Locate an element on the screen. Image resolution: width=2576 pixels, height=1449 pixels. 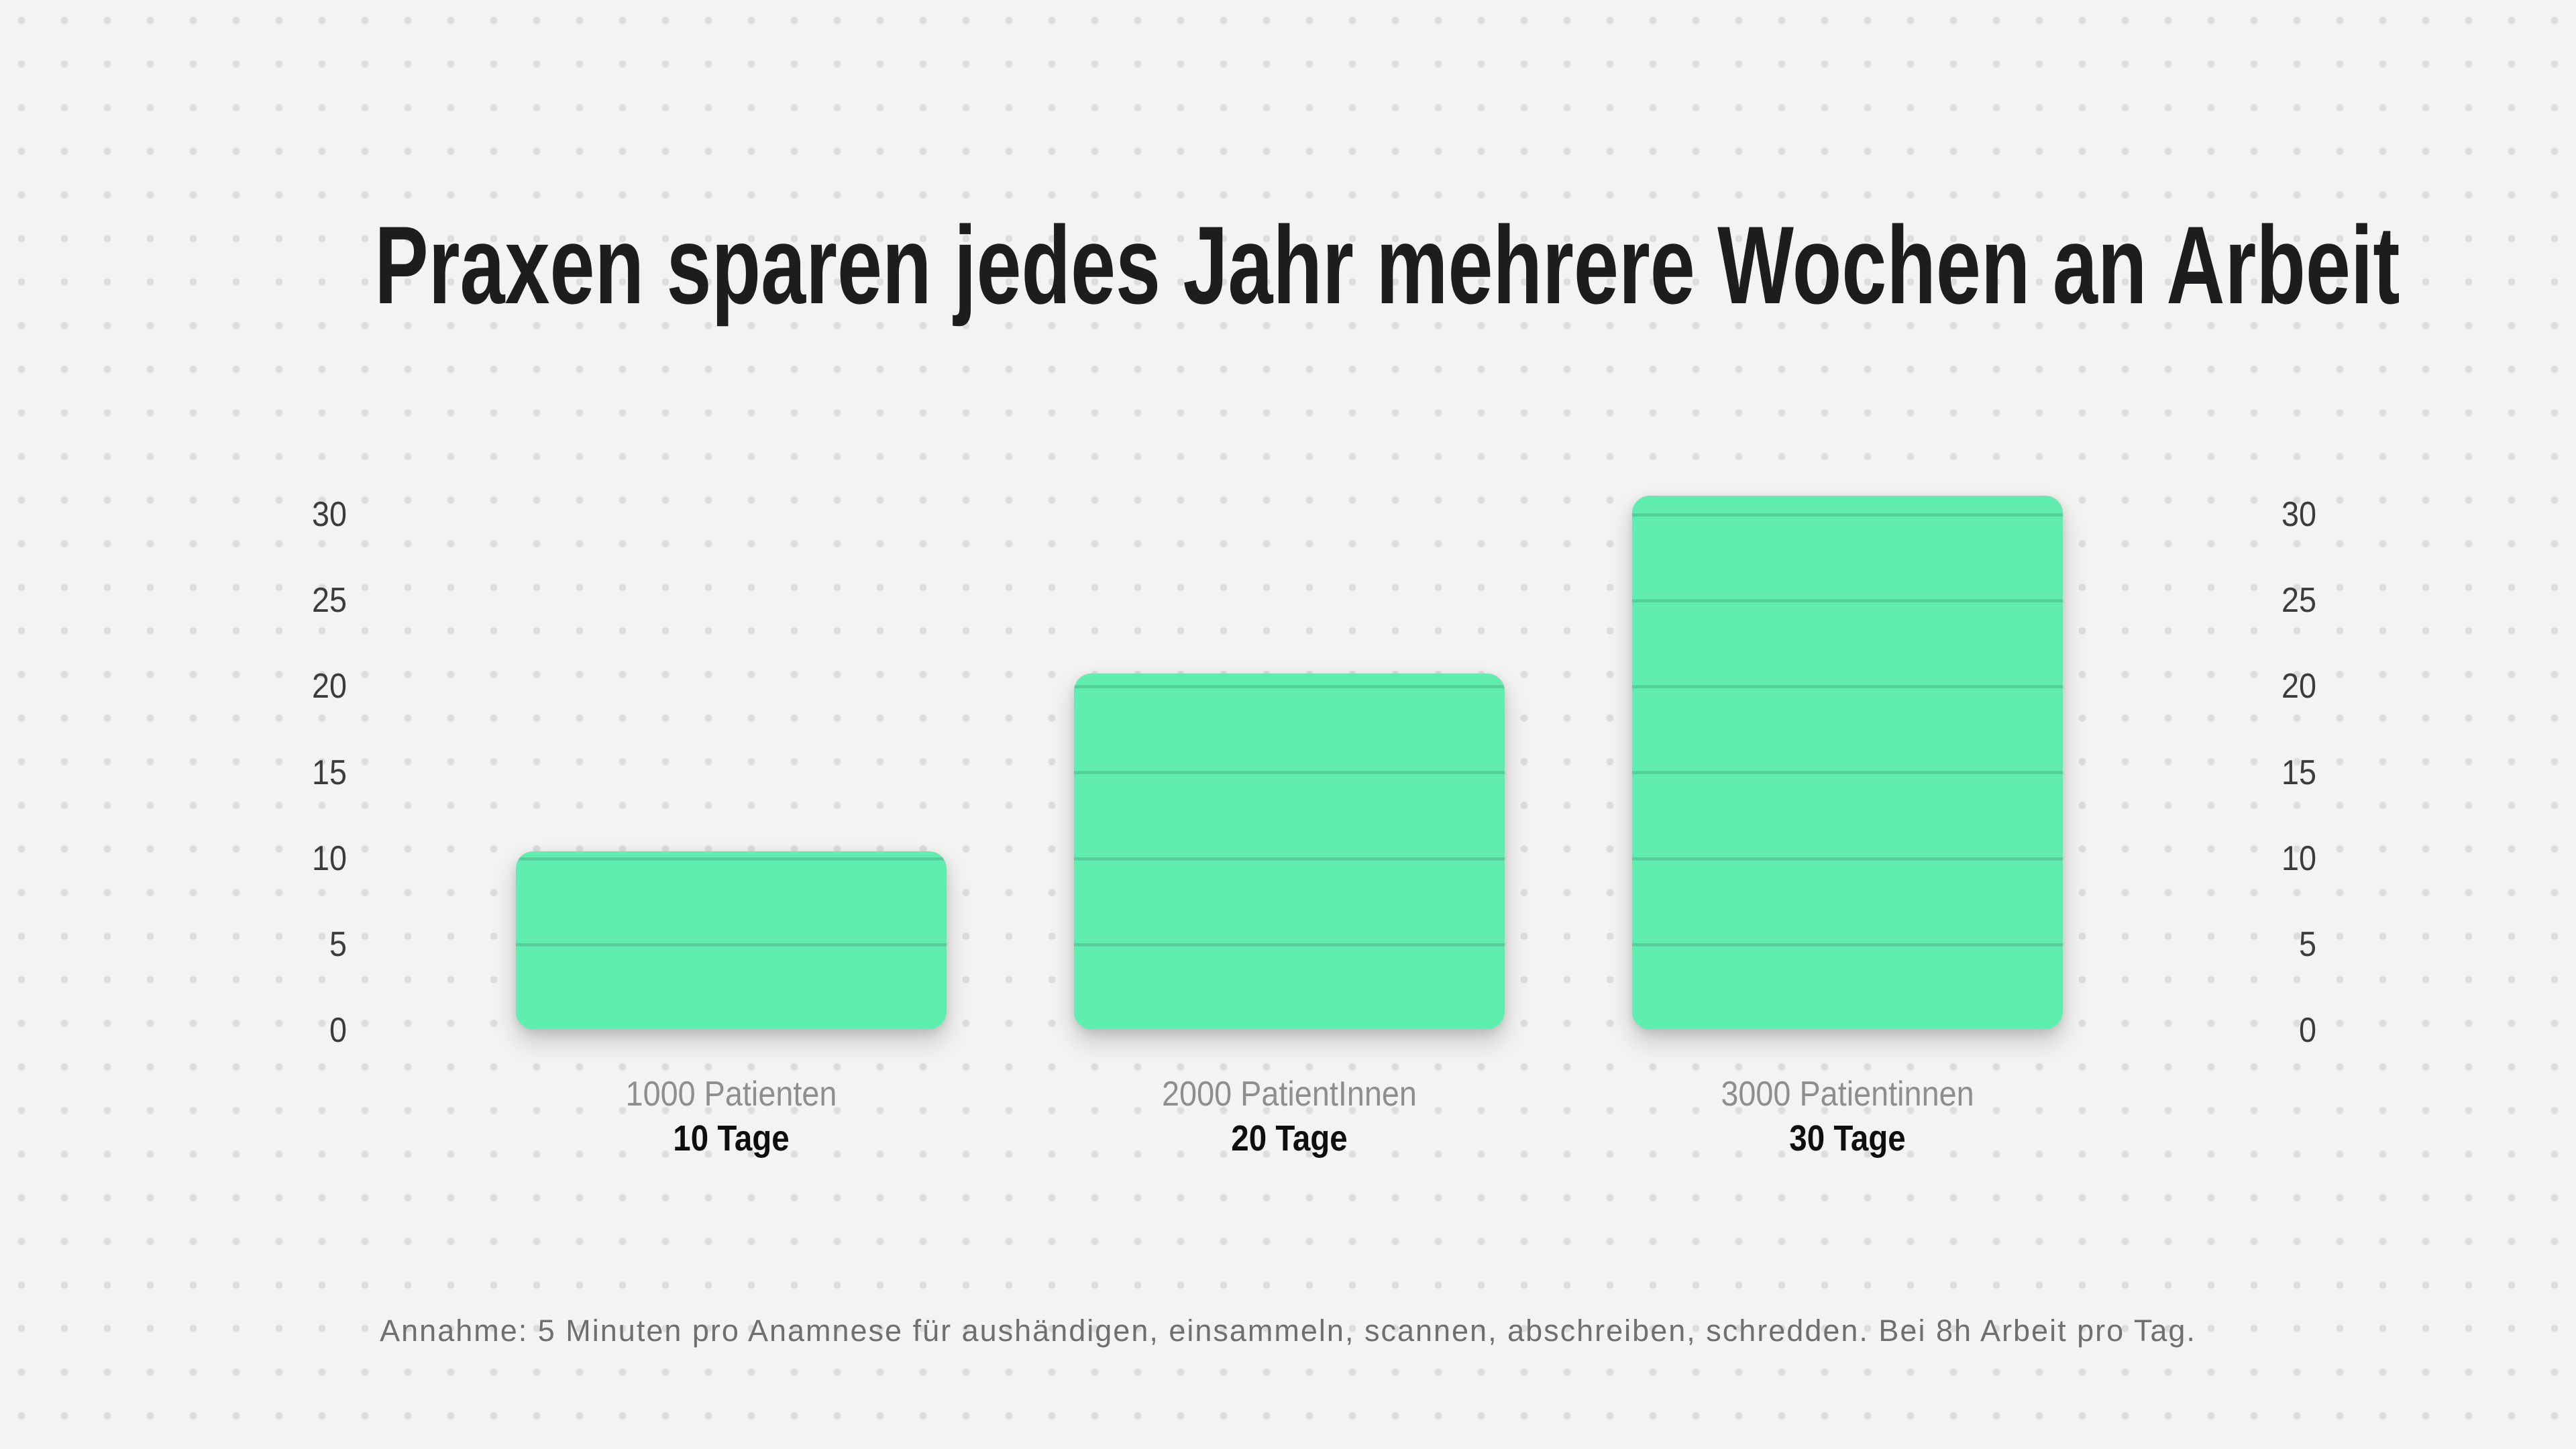
y-tick-label-left: 25 is located at coordinates (329, 601).